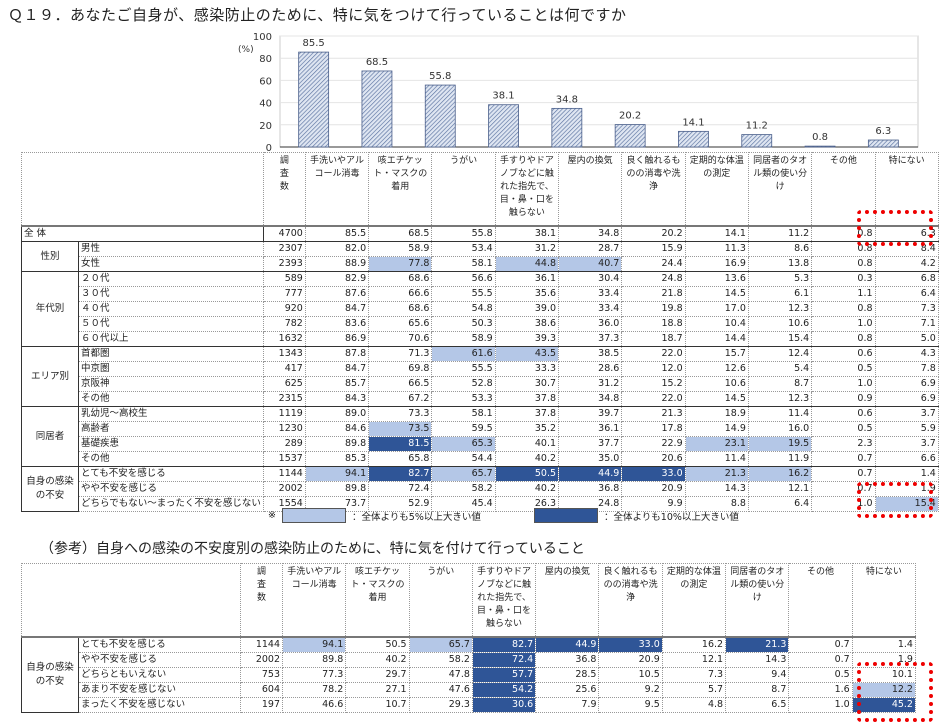  I want to click on value-cell: 40.2, so click(527, 459).